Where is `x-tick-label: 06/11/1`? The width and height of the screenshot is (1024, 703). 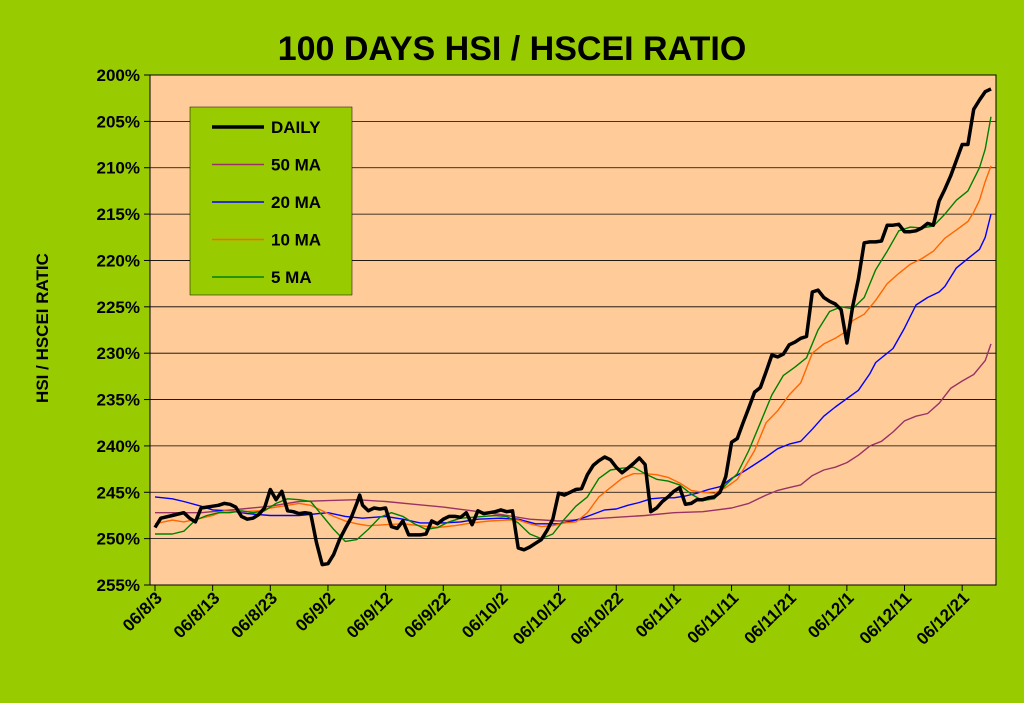
x-tick-label: 06/11/1 is located at coordinates (658, 614).